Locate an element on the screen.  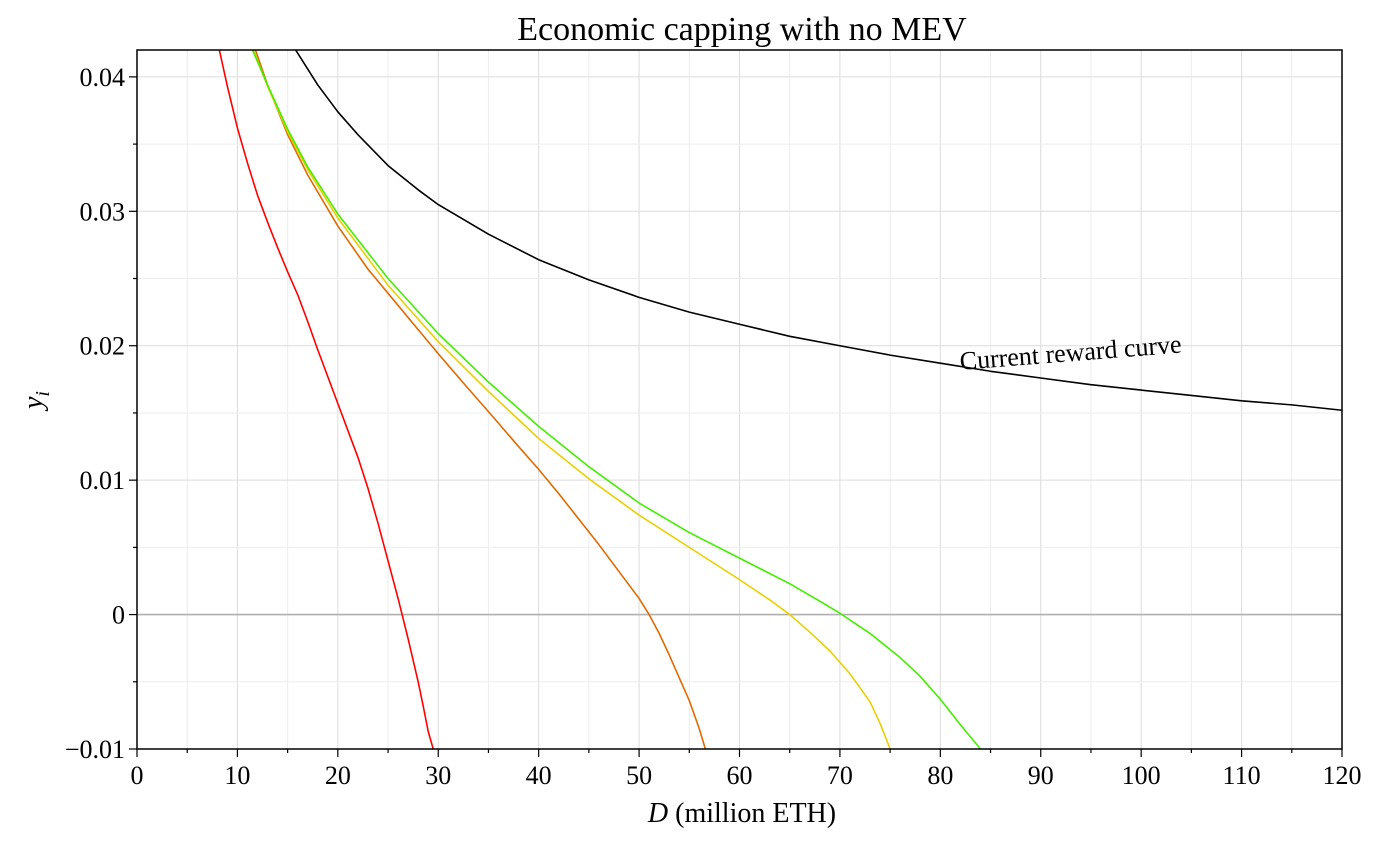
x-tick-label: 40 is located at coordinates (539, 775).